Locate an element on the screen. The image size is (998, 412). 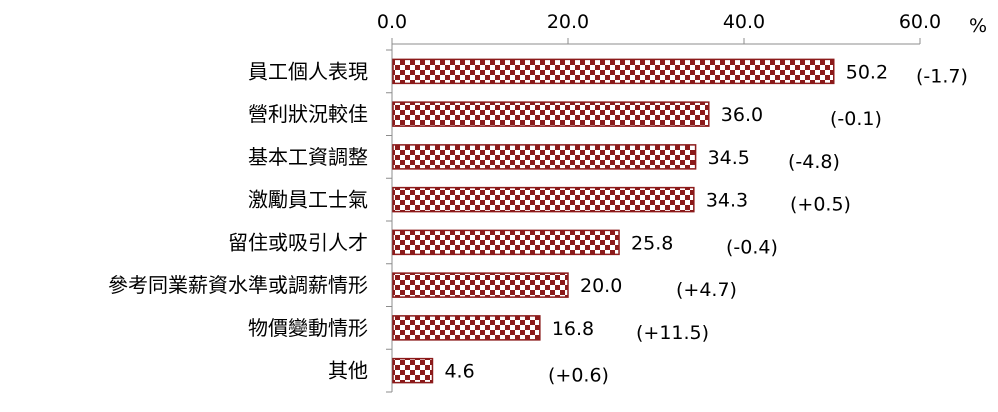
value-label: 50.2 is located at coordinates (867, 72).